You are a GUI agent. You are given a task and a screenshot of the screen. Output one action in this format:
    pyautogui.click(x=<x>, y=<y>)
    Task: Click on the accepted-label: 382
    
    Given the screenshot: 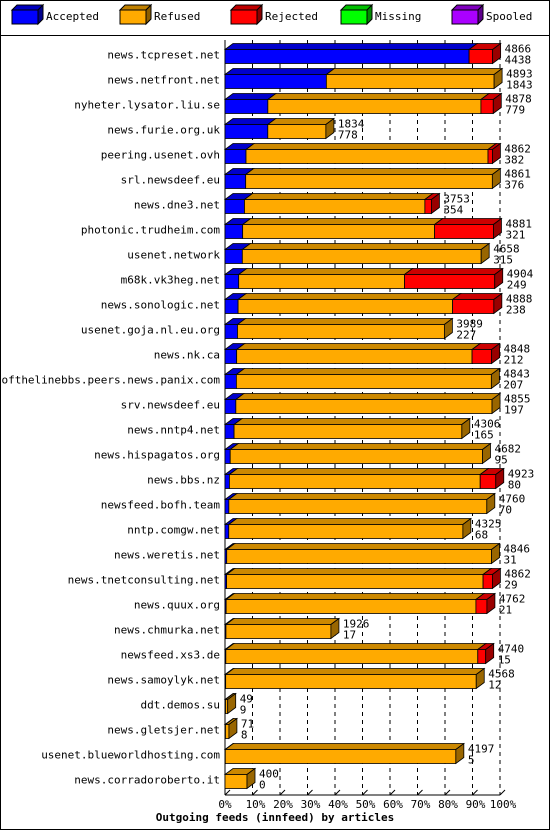 What is the action you would take?
    pyautogui.click(x=514, y=160)
    